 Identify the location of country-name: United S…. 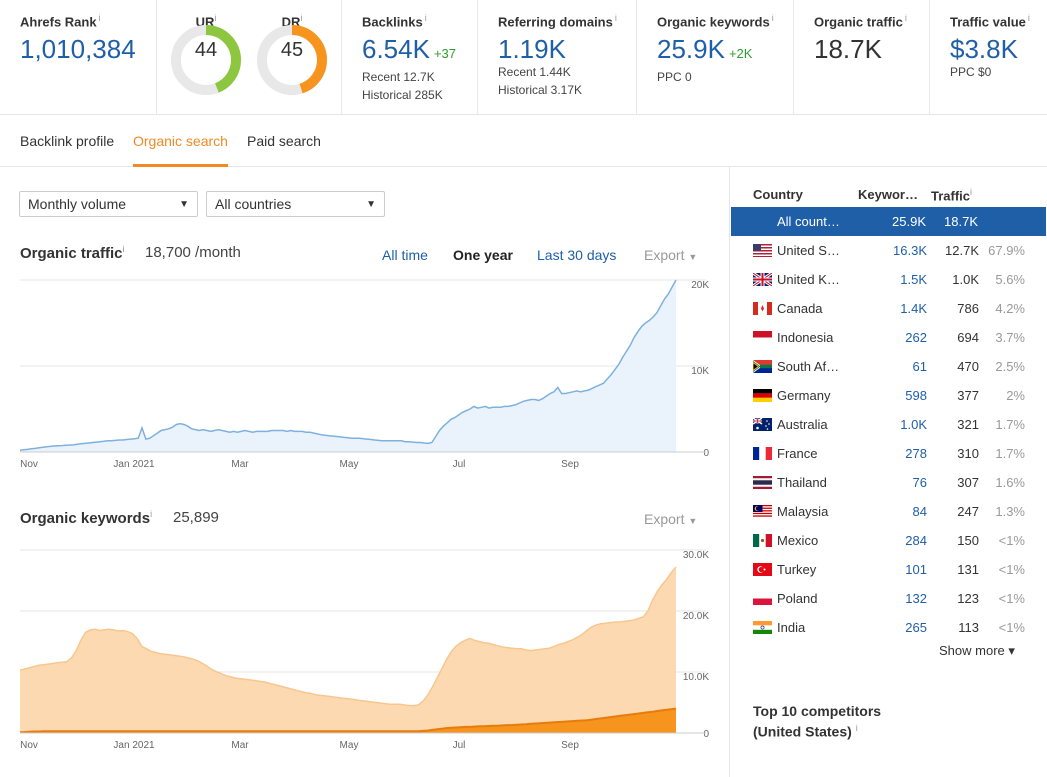
(808, 250).